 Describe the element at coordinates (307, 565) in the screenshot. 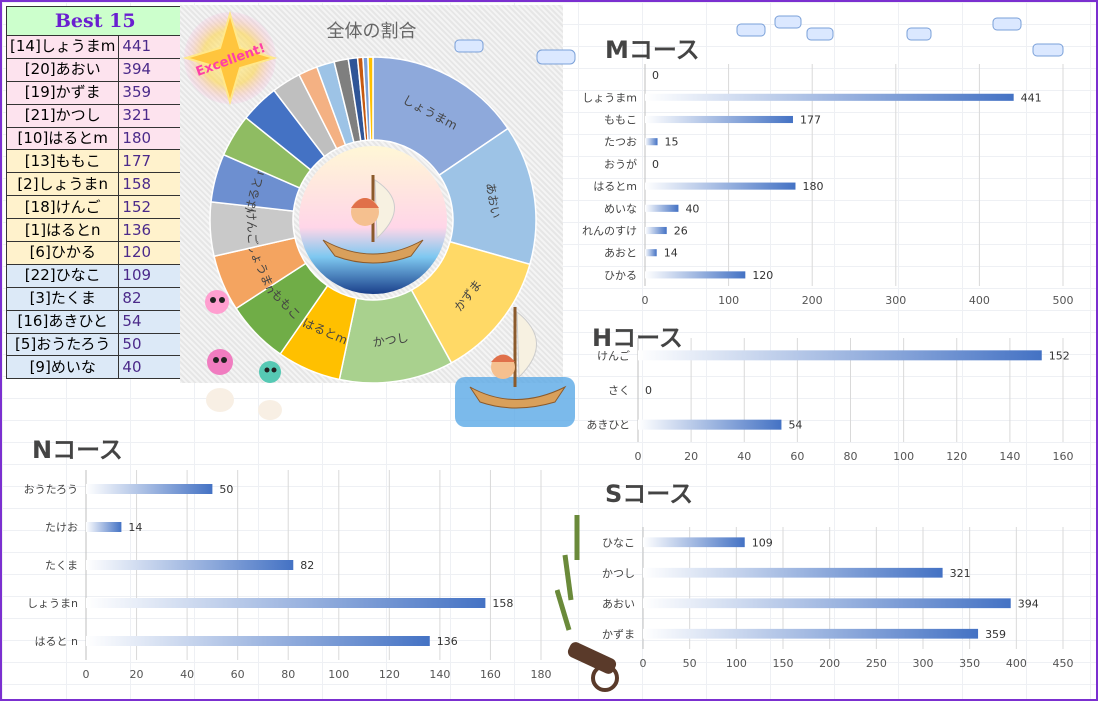

I see `value-label: 82` at that location.